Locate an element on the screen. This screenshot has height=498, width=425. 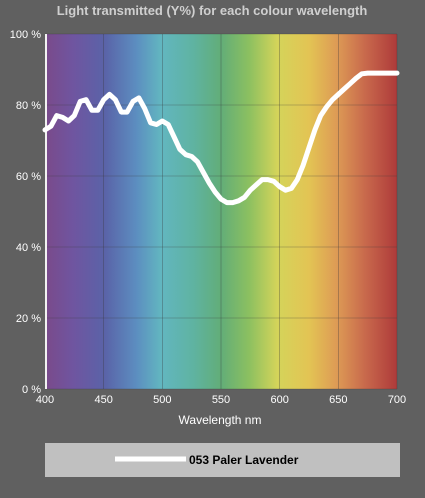
x-tick-label: 400 is located at coordinates (45, 400).